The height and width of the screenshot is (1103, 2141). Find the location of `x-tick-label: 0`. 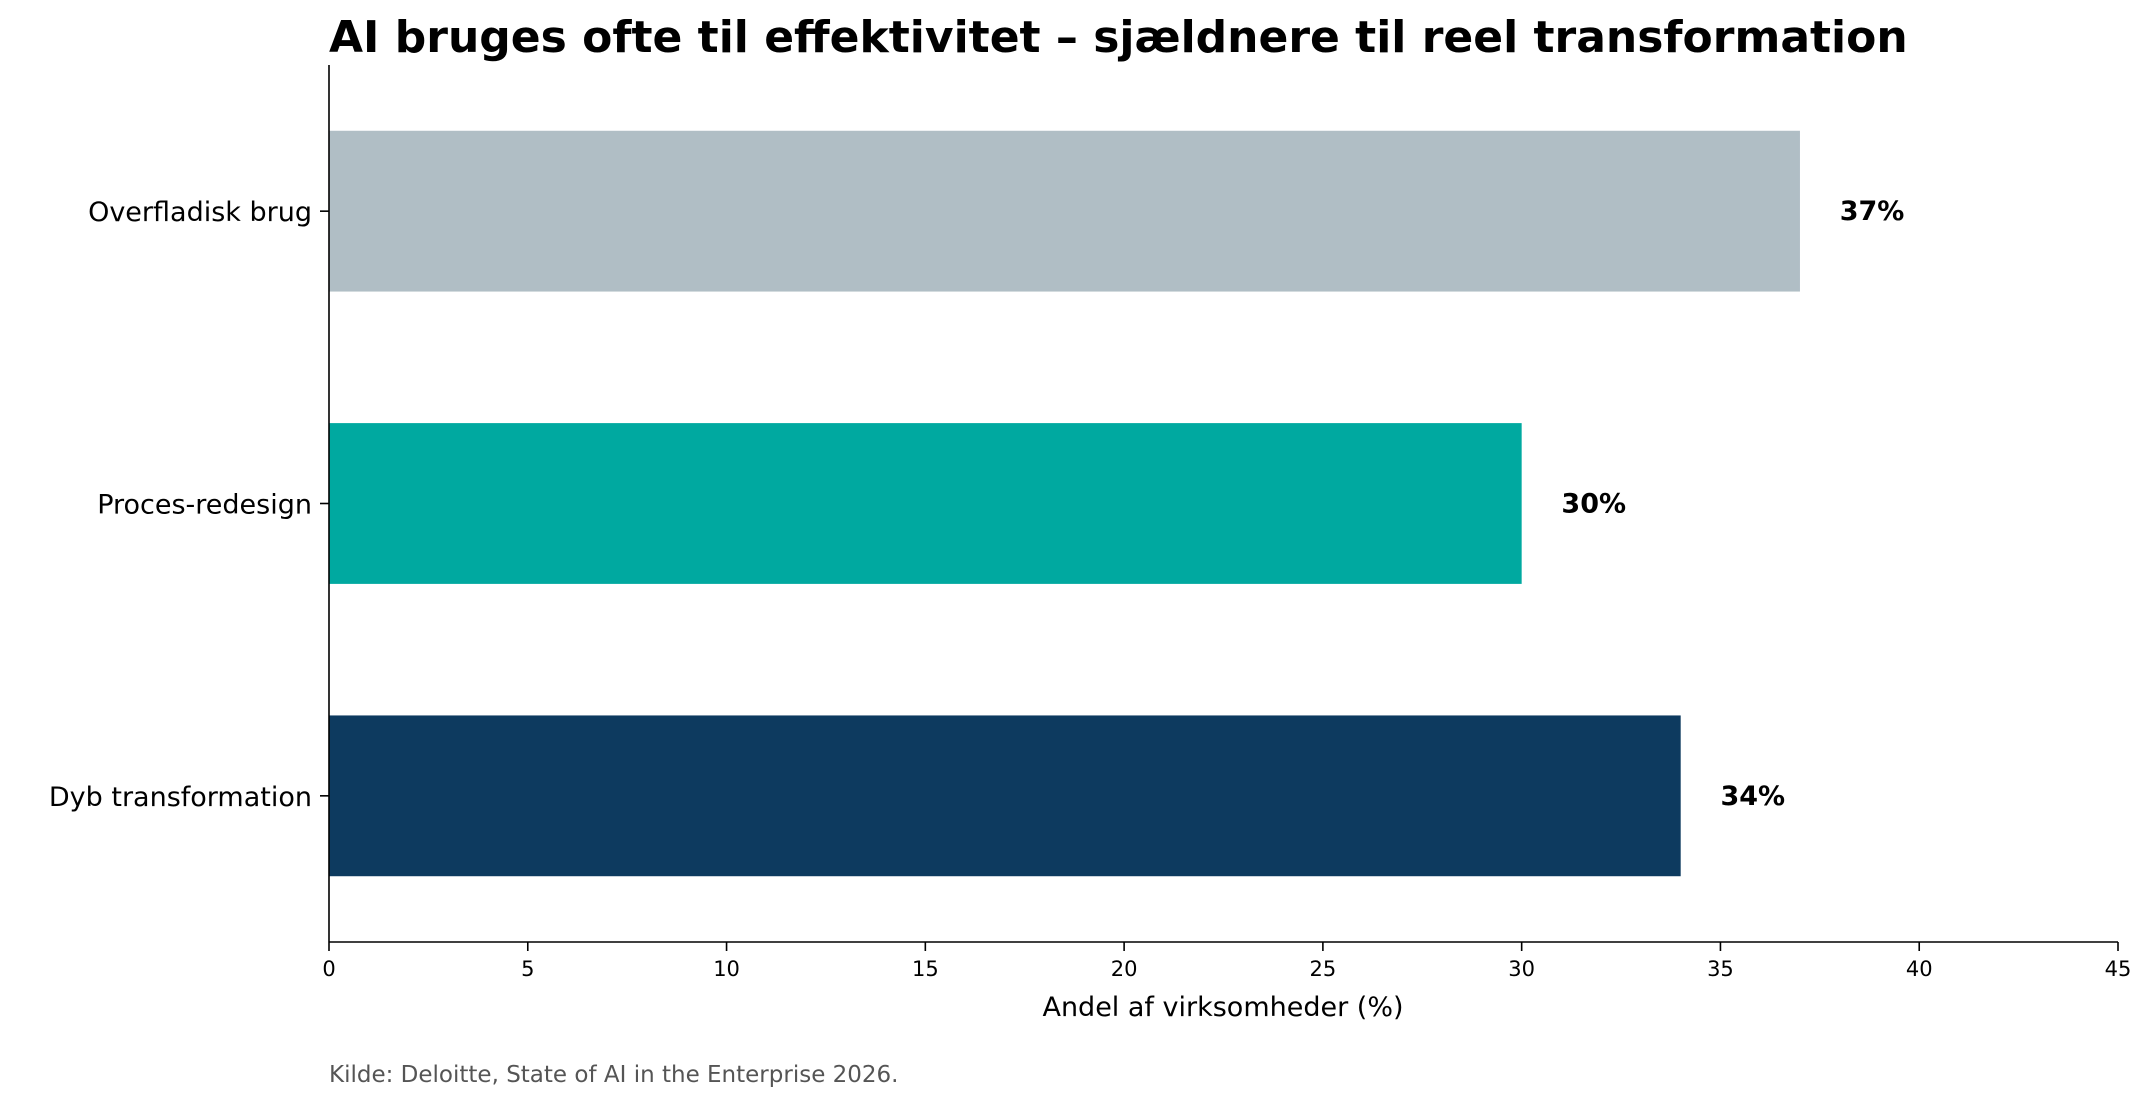

x-tick-label: 0 is located at coordinates (328, 969).